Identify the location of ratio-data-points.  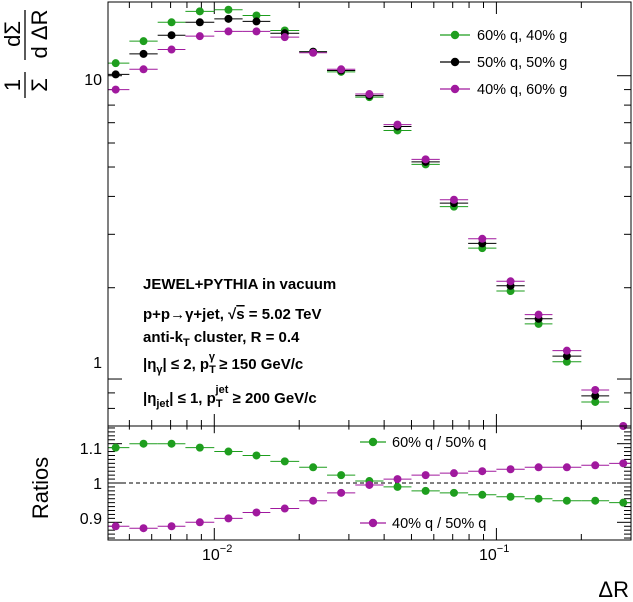
(369, 486).